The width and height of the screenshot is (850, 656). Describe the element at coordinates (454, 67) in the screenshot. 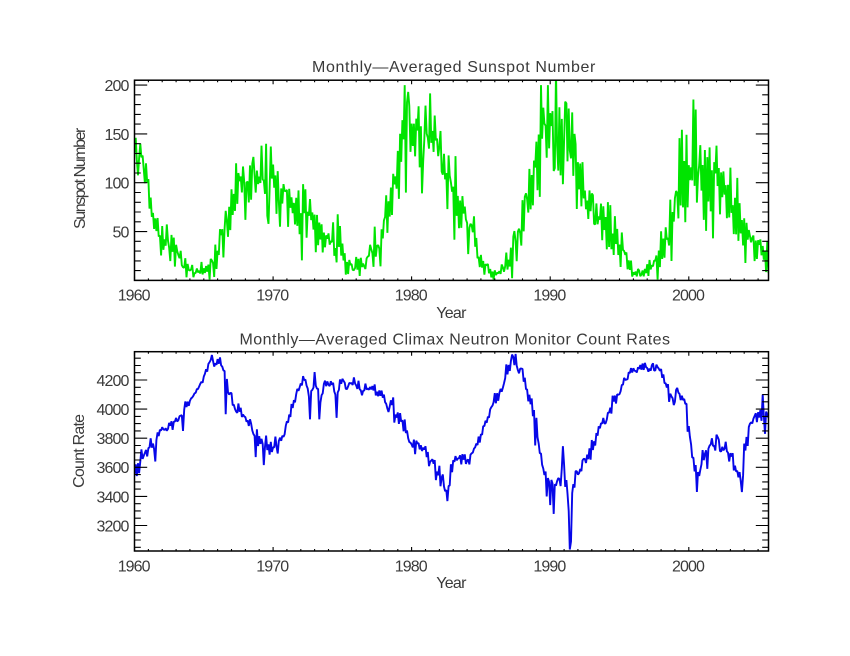

I see `svg-text:Monthly—Averaged Sunspot Numbe: Monthly—Averaged Sunspot Number` at that location.